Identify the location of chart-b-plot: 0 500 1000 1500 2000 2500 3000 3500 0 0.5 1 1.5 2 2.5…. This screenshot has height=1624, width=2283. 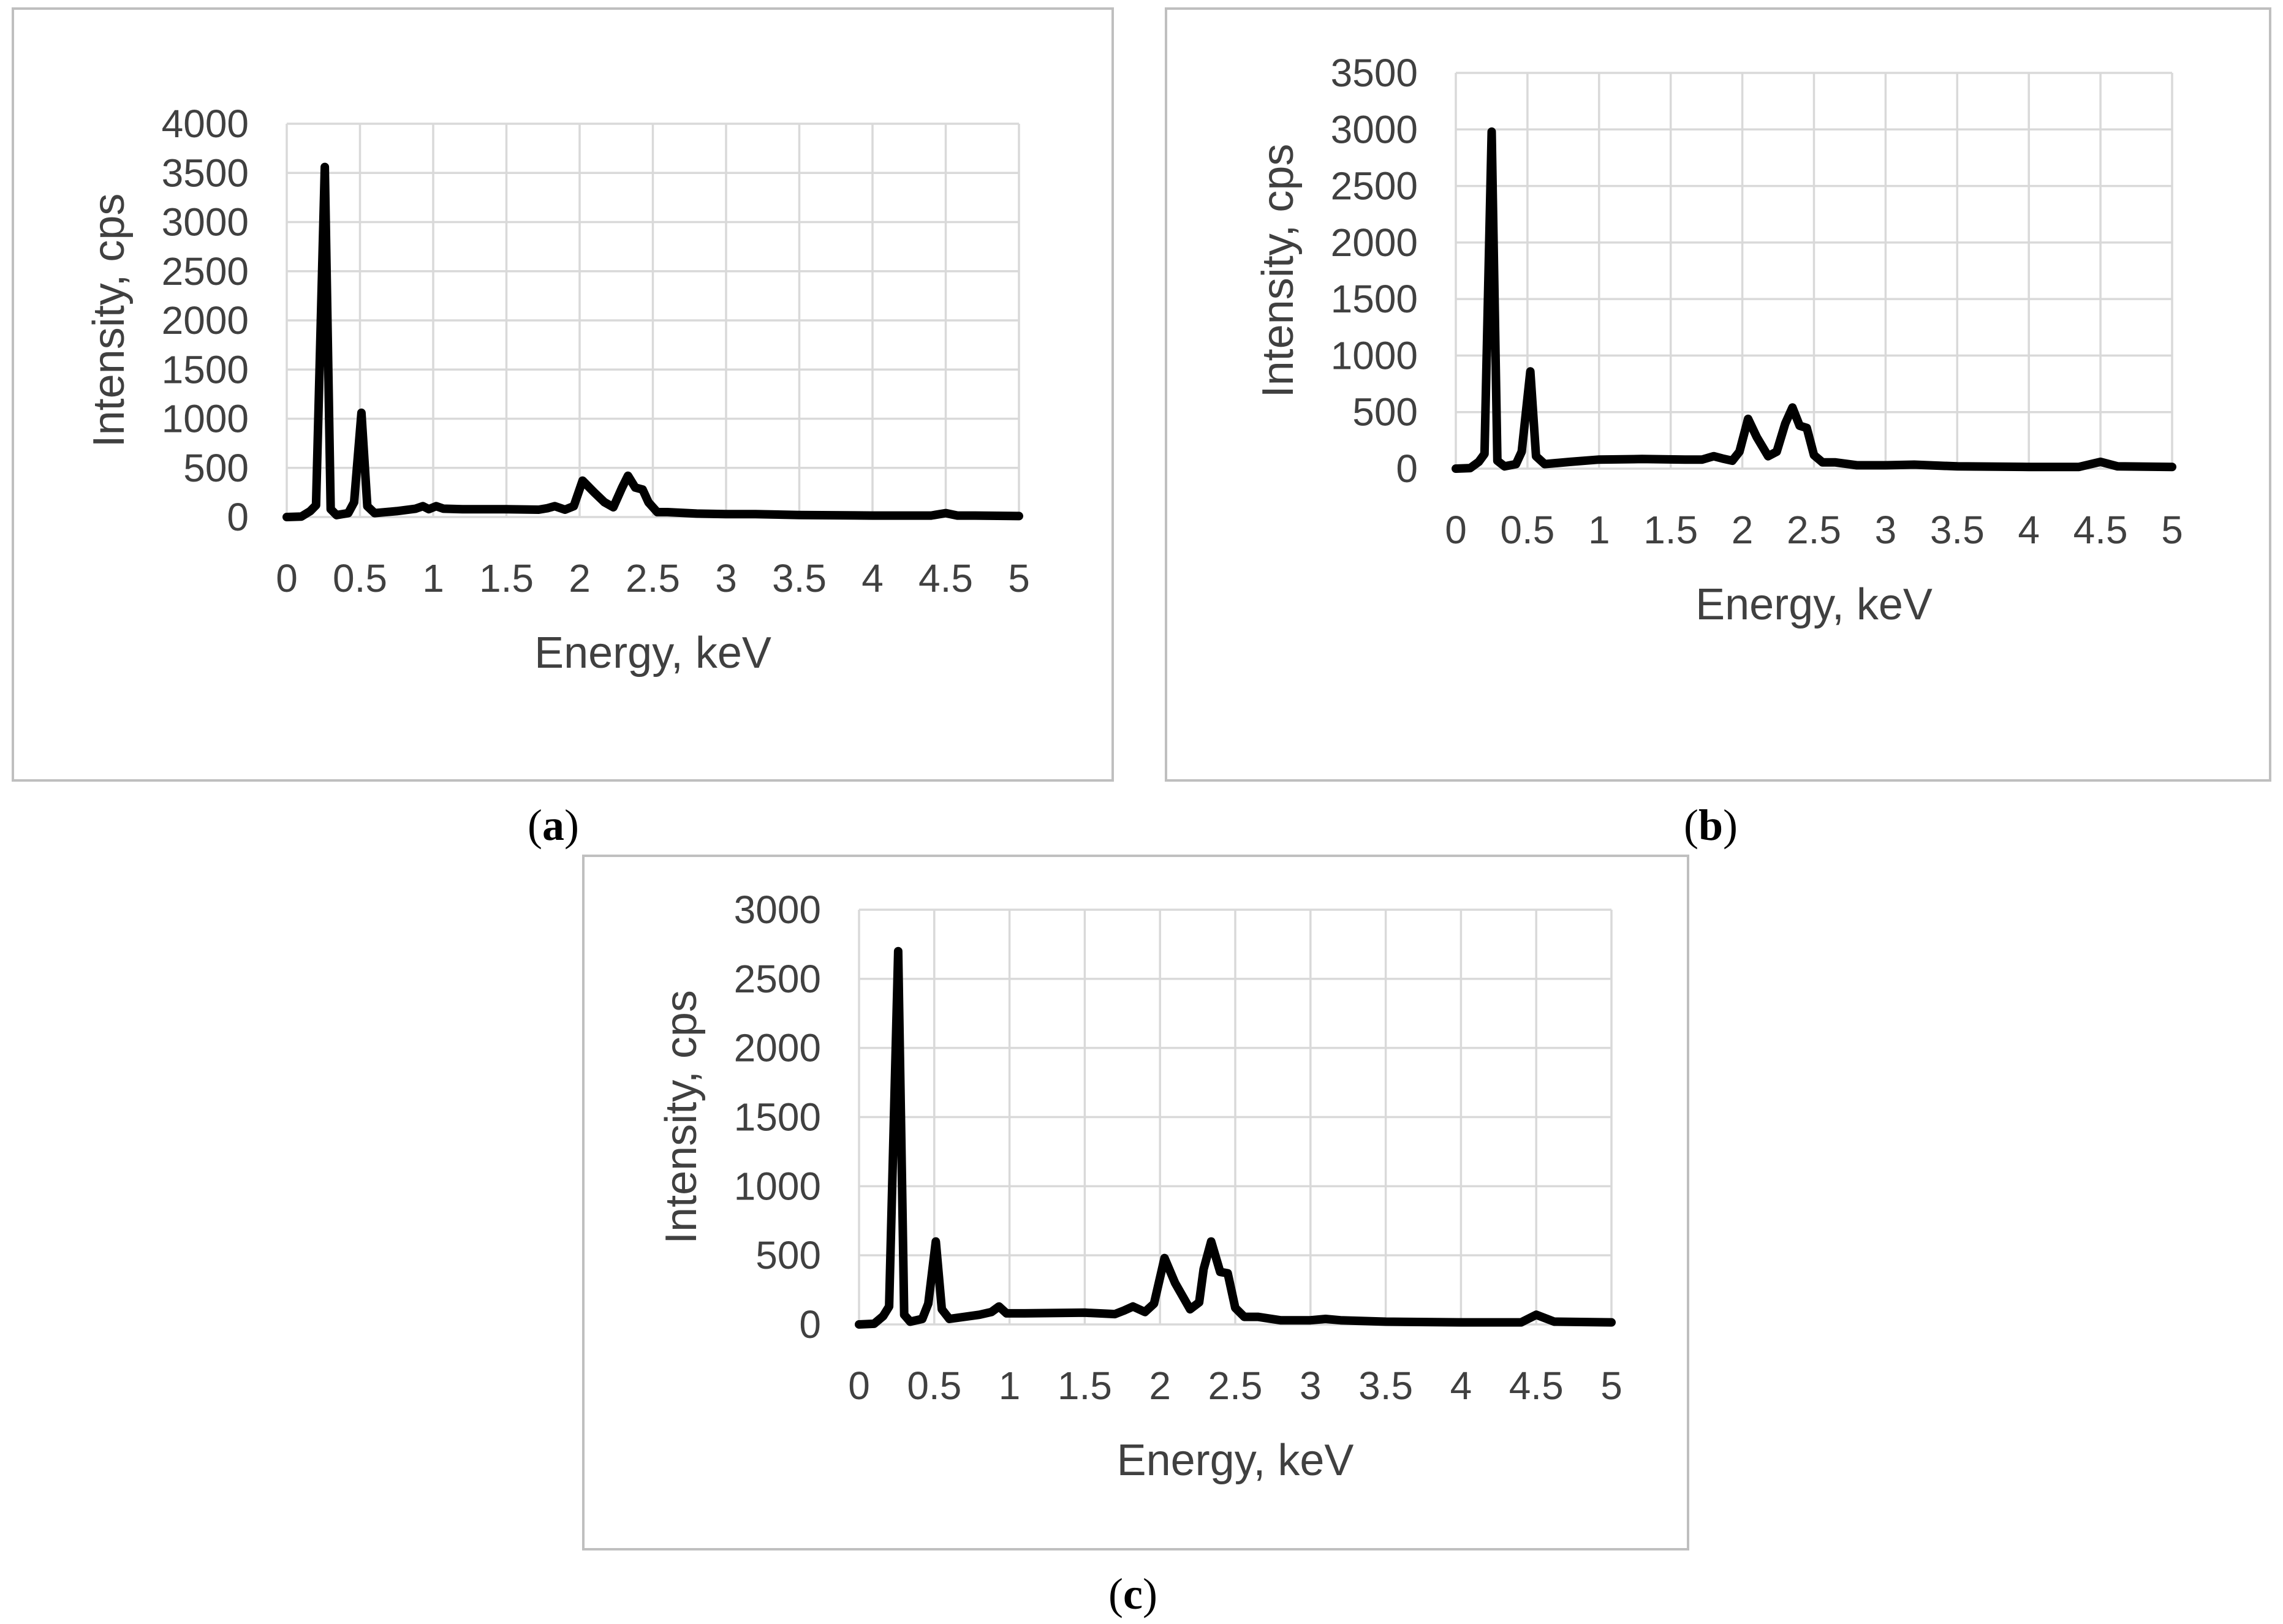
(1718, 340).